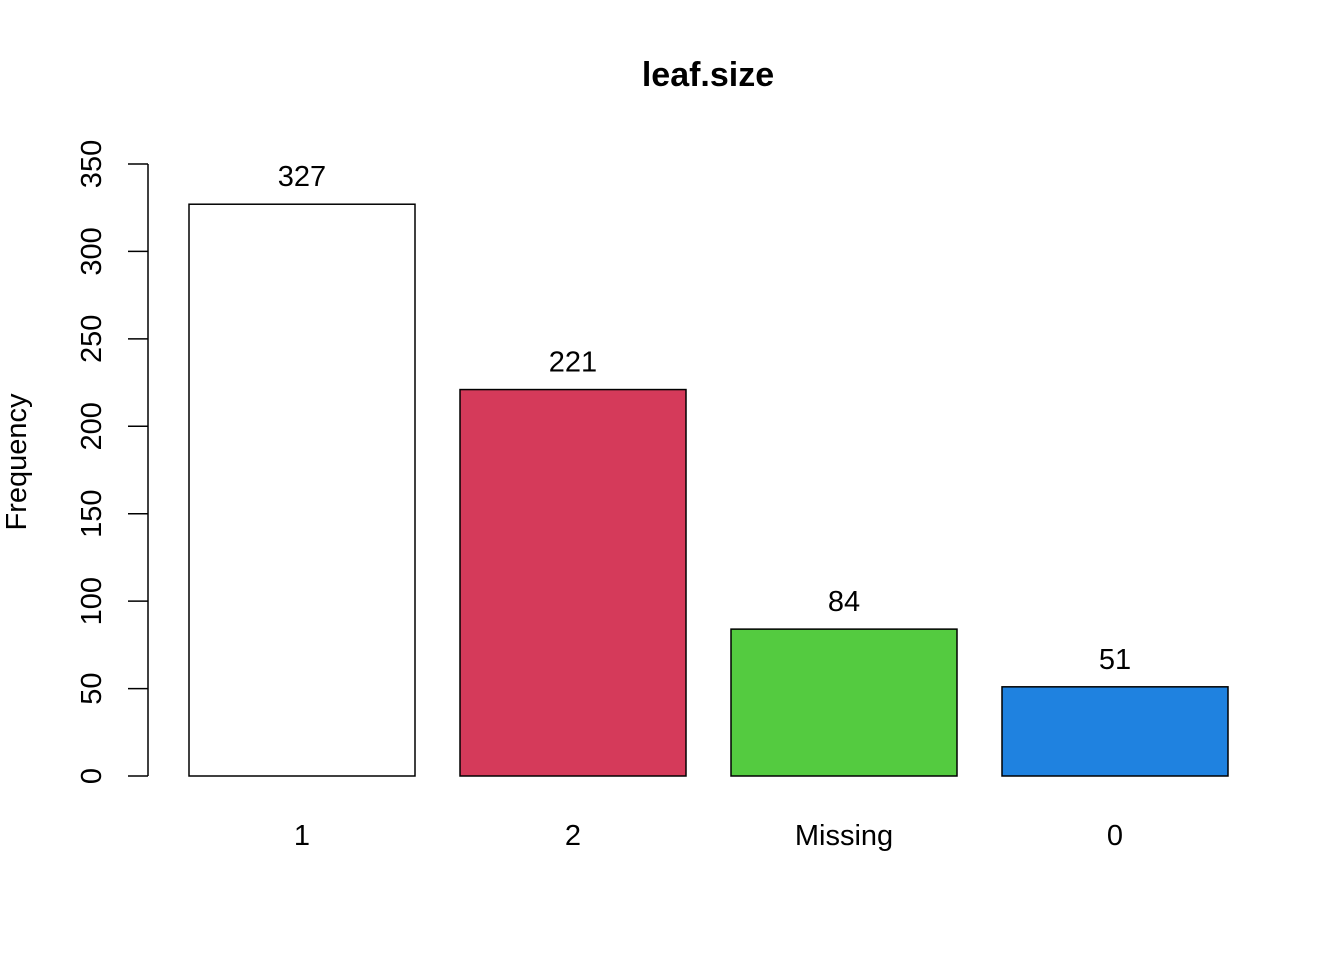 This screenshot has height=960, width=1344. What do you see at coordinates (708, 75) in the screenshot?
I see `chart-title: leaf.size` at bounding box center [708, 75].